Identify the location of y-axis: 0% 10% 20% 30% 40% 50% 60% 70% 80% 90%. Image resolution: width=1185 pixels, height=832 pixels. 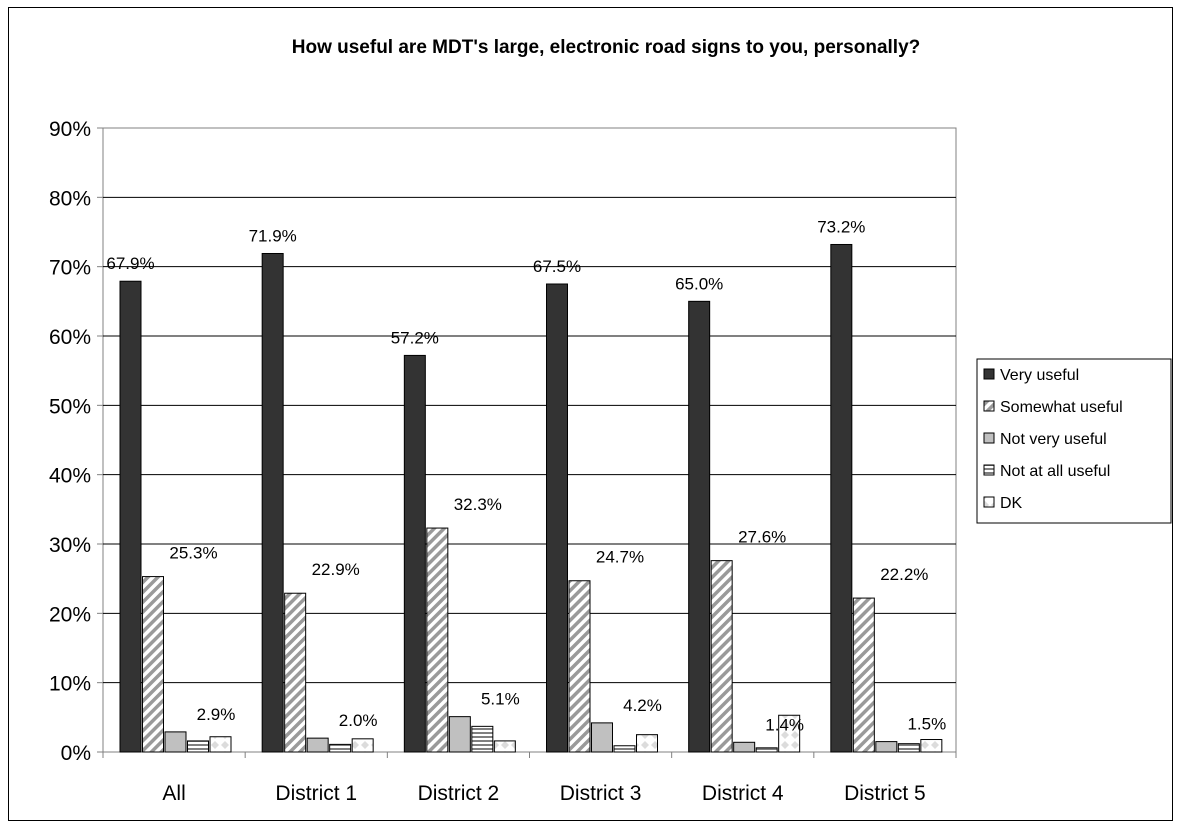
(70, 441).